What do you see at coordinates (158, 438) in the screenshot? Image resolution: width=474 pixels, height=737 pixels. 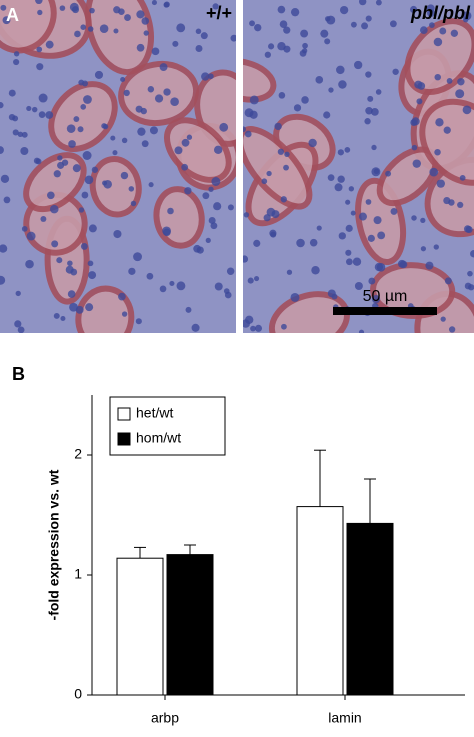 I see `legend-label: hom/wt` at bounding box center [158, 438].